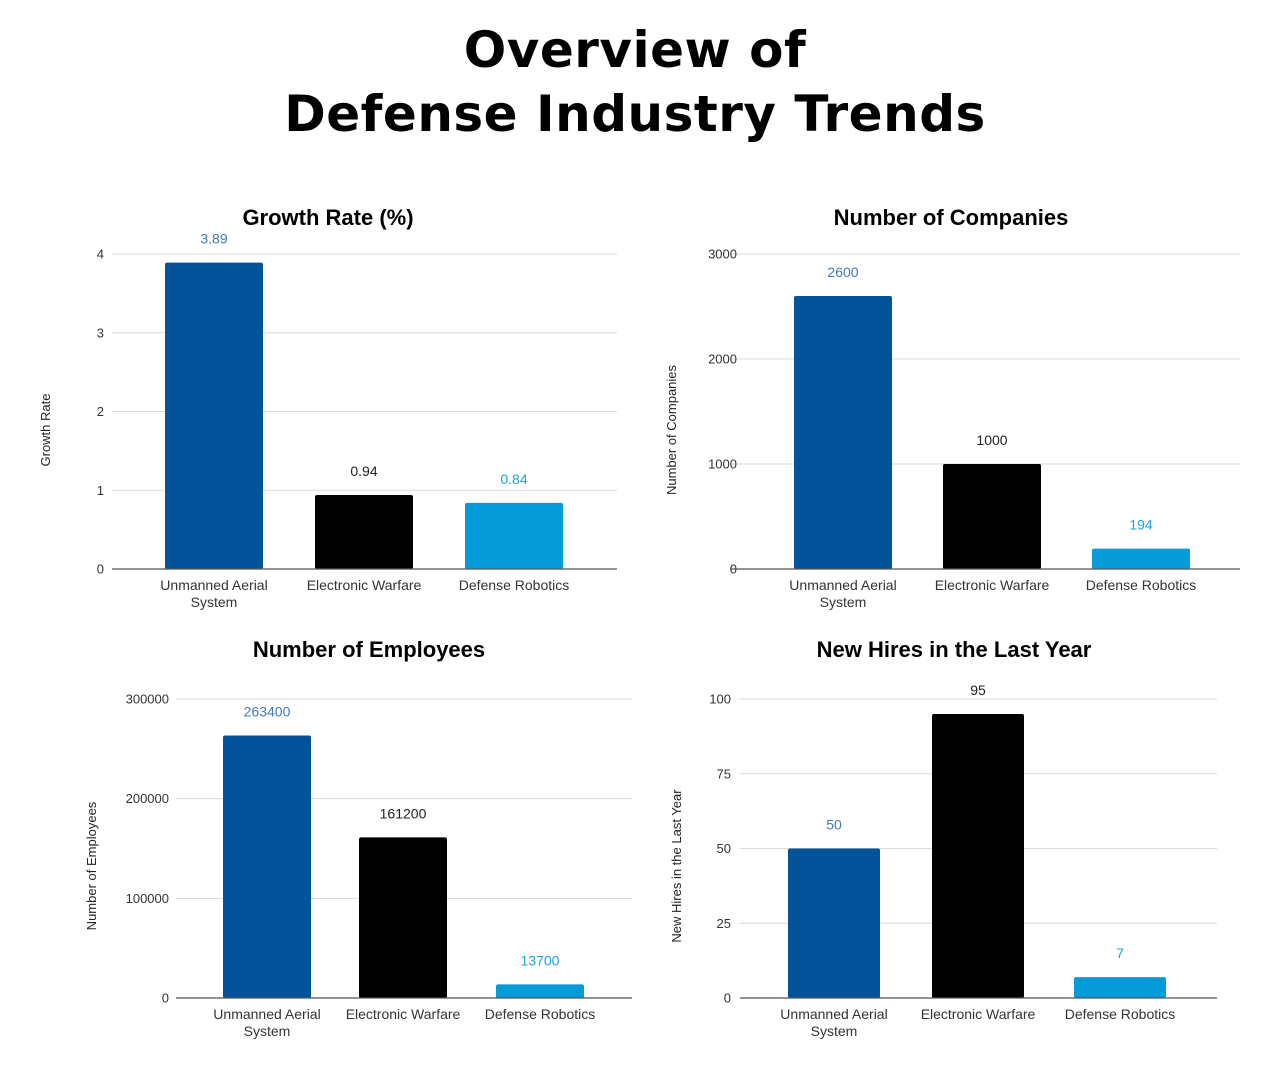 This screenshot has width=1280, height=1080. What do you see at coordinates (147, 798) in the screenshot?
I see `y-tick-label: 200000` at bounding box center [147, 798].